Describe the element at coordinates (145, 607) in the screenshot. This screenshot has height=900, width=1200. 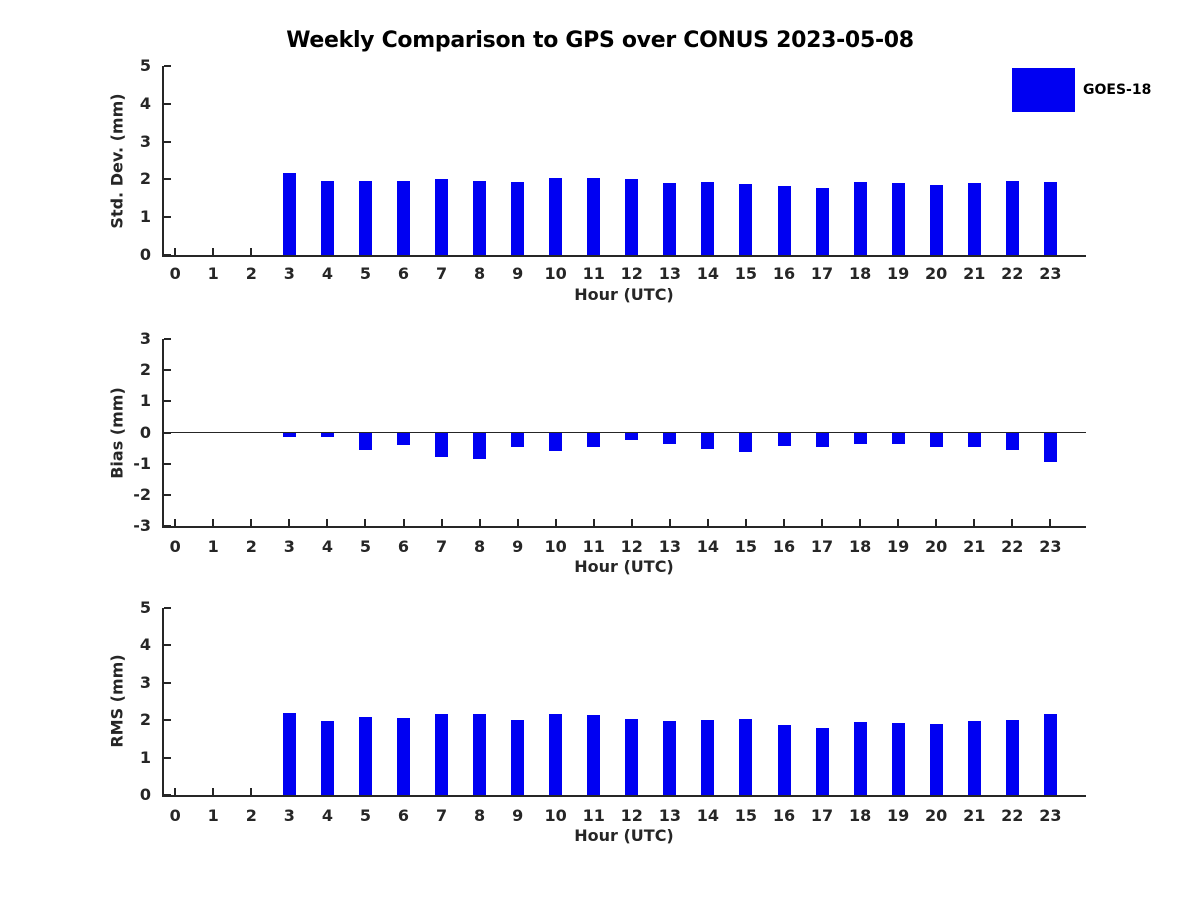
I see `y-tick-label: 5` at that location.